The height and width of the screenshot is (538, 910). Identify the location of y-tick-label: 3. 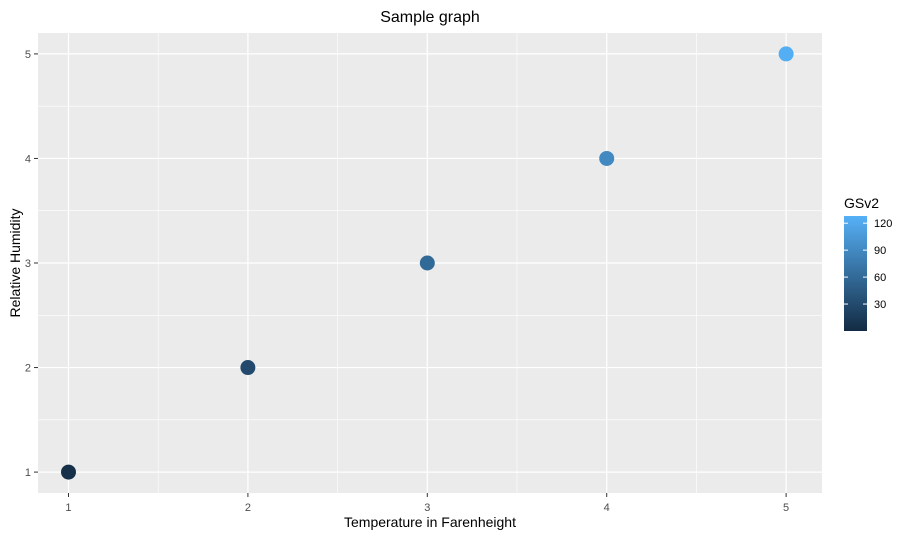
(28, 264).